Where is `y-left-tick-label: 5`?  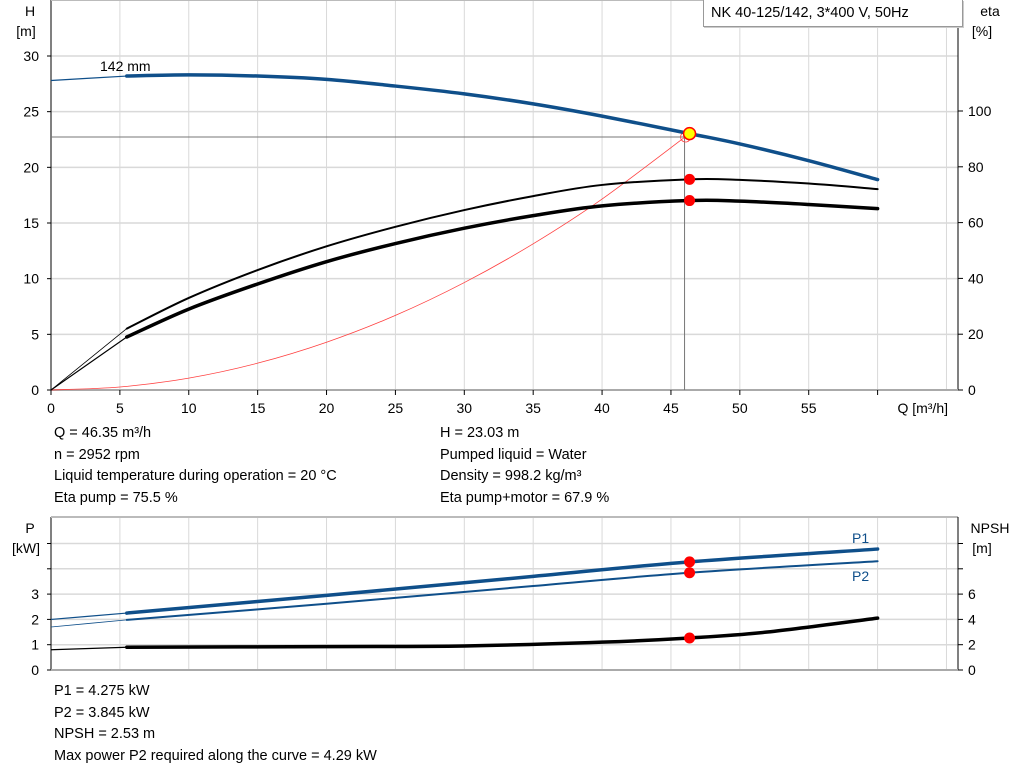 y-left-tick-label: 5 is located at coordinates (35, 334).